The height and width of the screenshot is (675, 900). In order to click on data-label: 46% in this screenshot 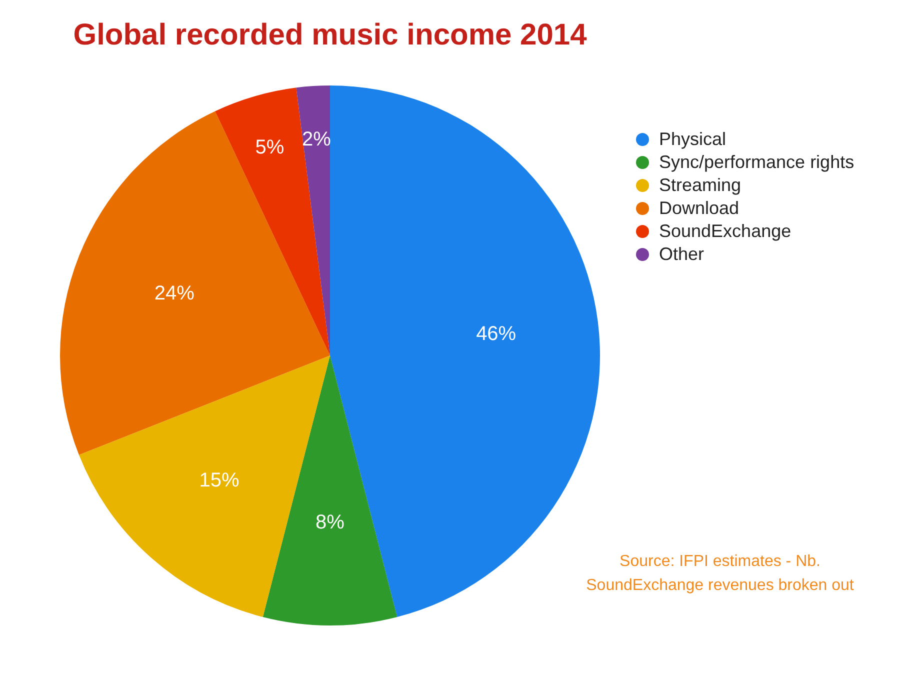, I will do `click(496, 334)`.